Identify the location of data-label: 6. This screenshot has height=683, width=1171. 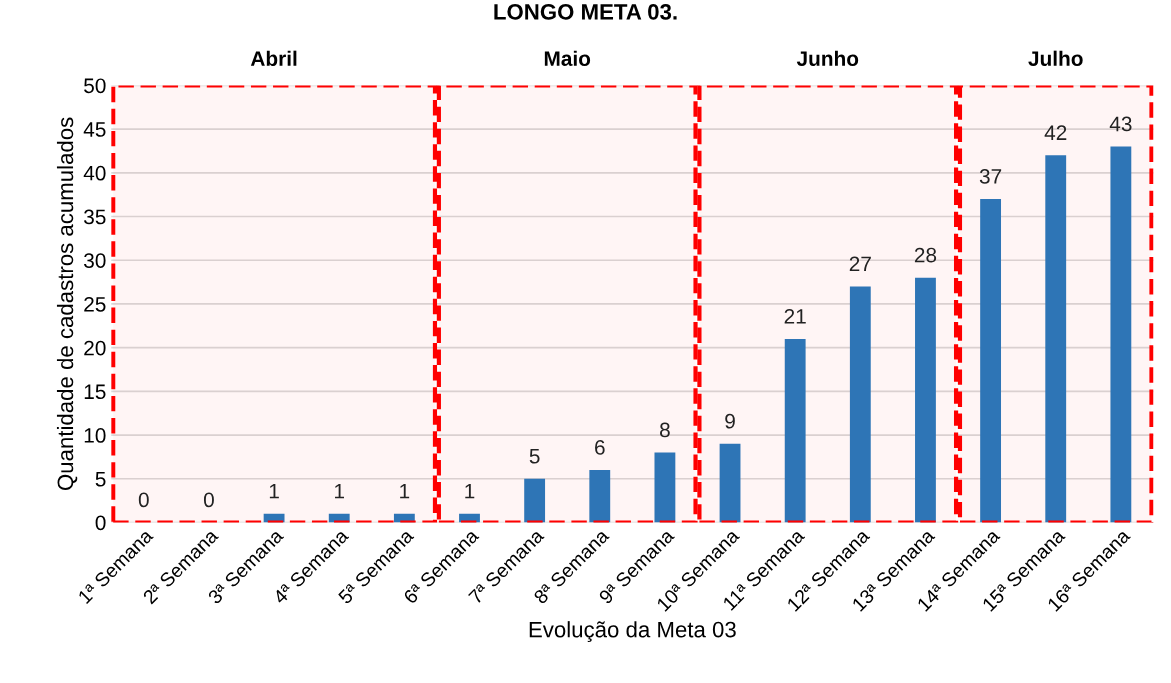
(600, 447).